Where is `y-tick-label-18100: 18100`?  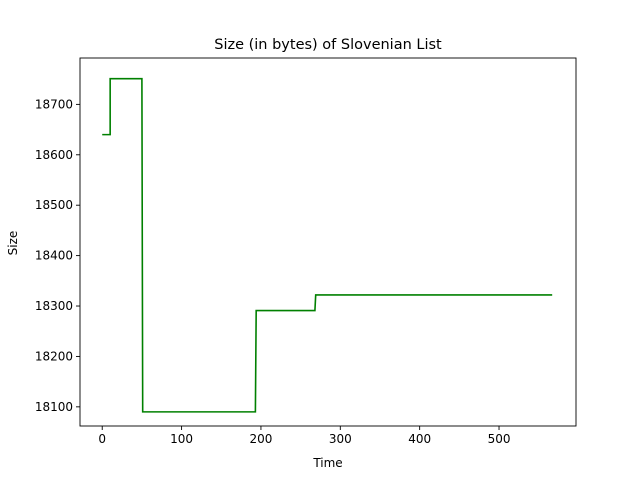 y-tick-label-18100: 18100 is located at coordinates (54, 407).